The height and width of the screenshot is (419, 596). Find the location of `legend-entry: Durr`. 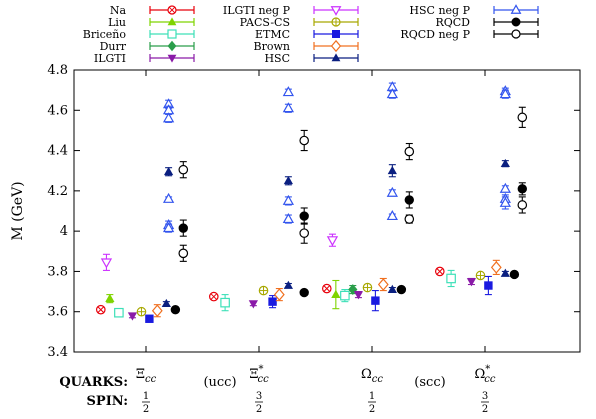

legend-entry: Durr is located at coordinates (147, 46).